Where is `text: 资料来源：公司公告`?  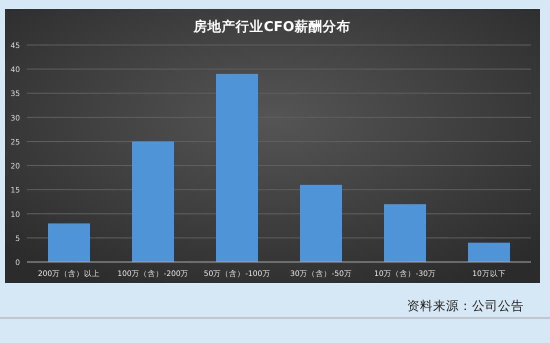 text: 资料来源：公司公告 is located at coordinates (465, 305).